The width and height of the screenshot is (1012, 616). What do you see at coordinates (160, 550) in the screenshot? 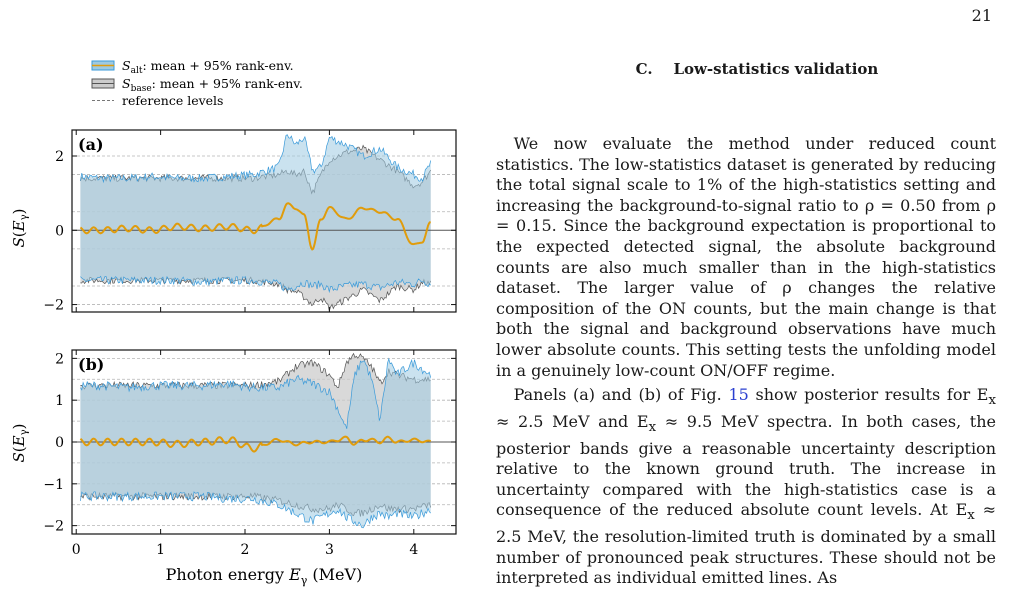
I see `x-tick-label: 1` at bounding box center [160, 550].